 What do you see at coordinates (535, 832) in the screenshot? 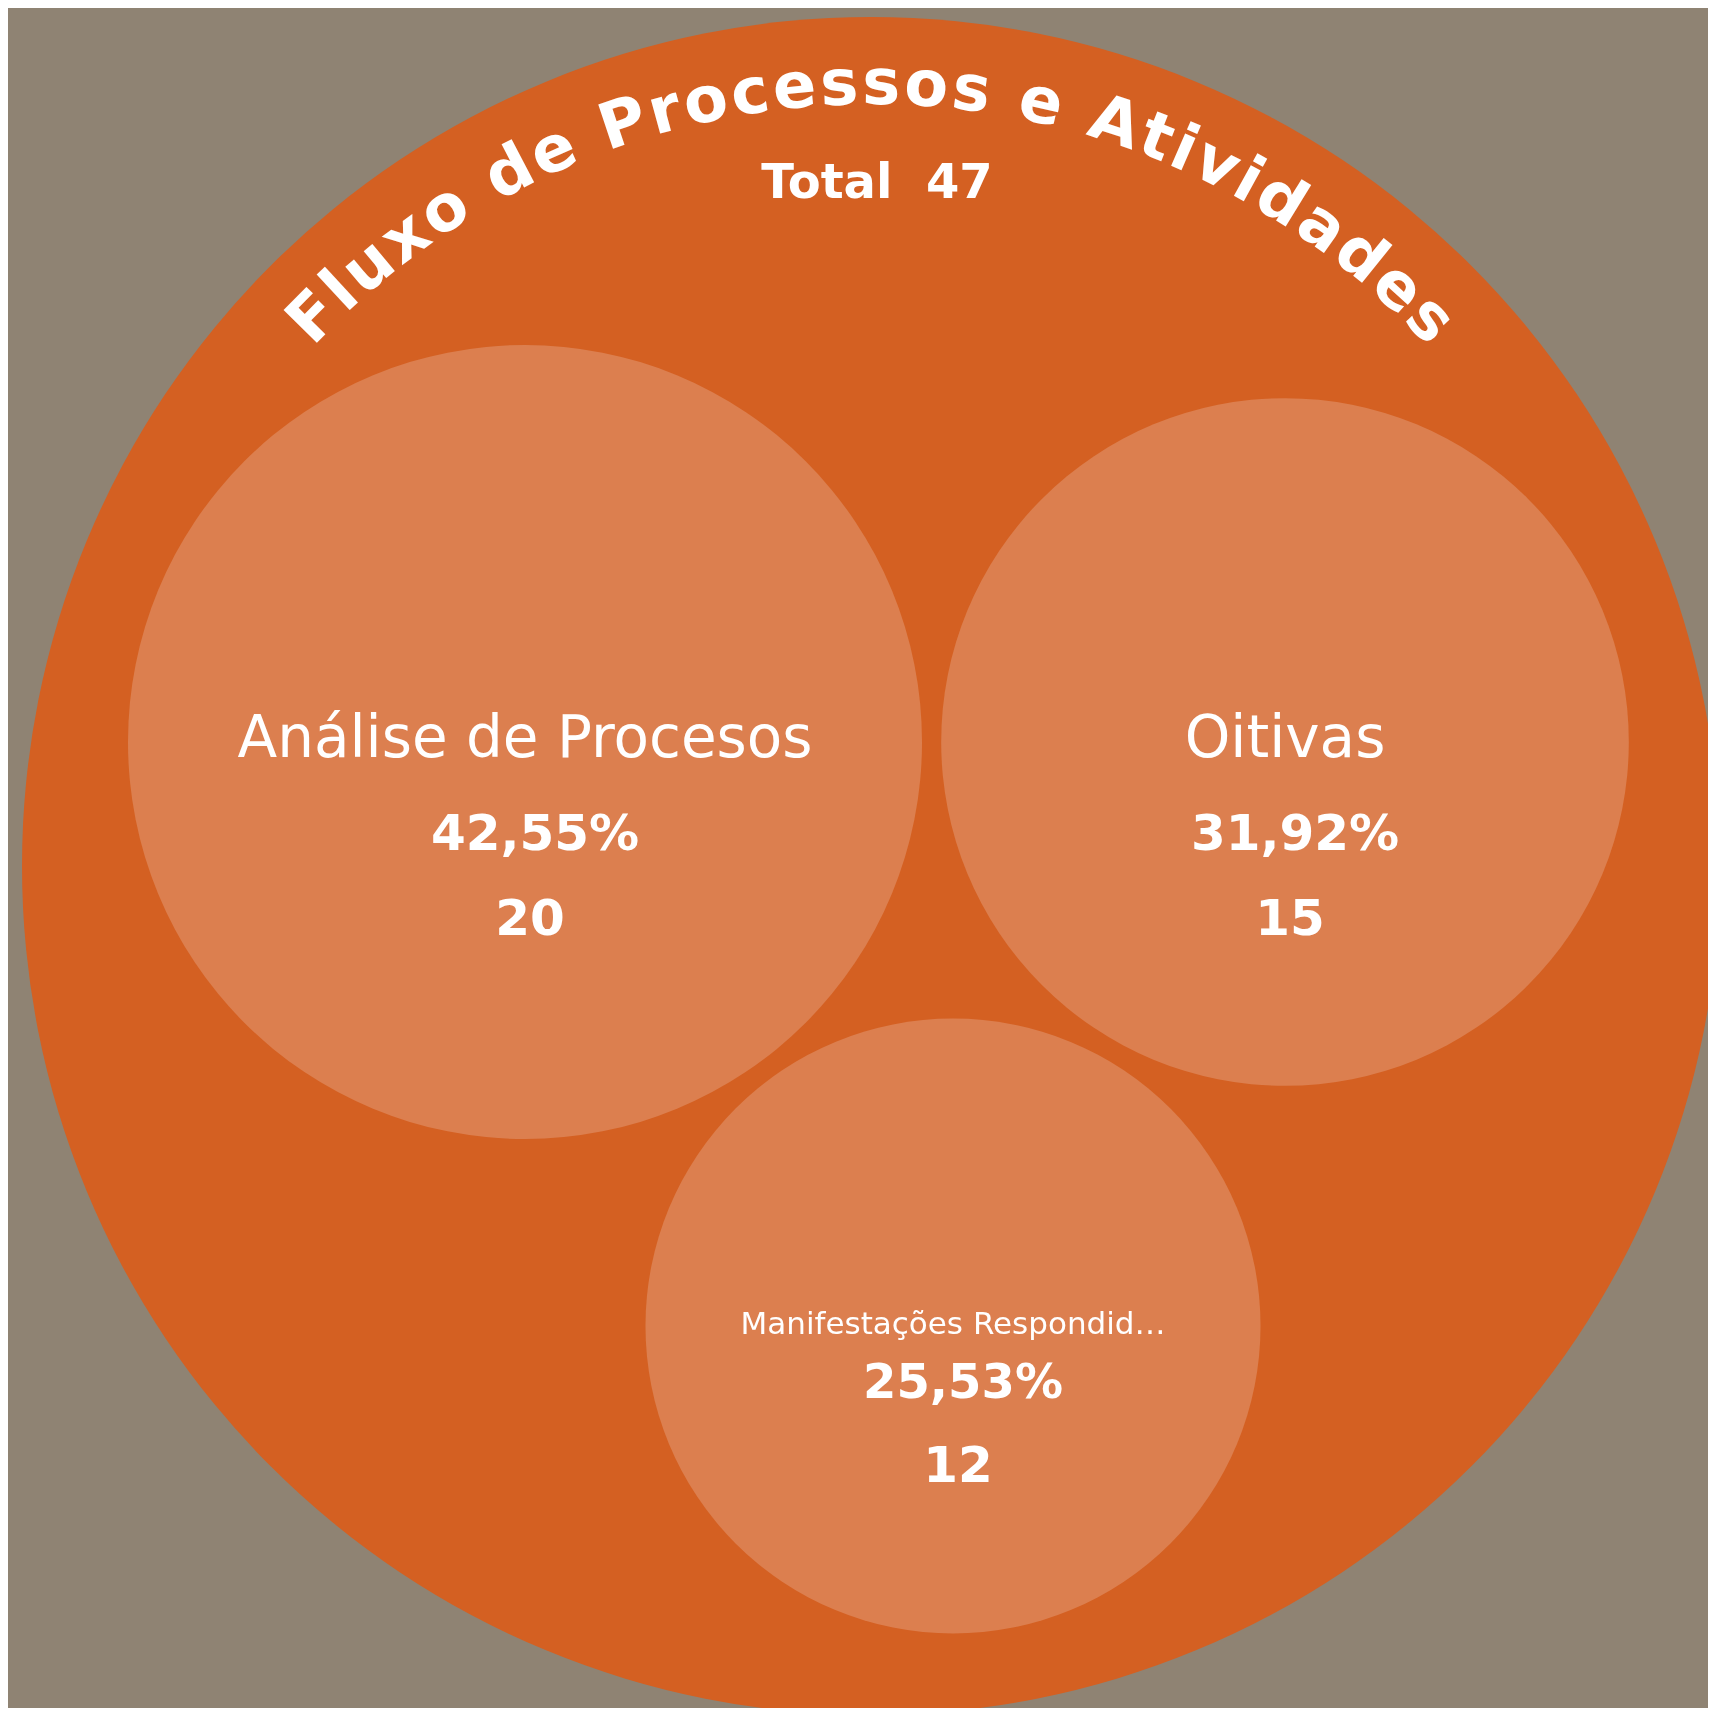
I see `text: 42,55%` at bounding box center [535, 832].